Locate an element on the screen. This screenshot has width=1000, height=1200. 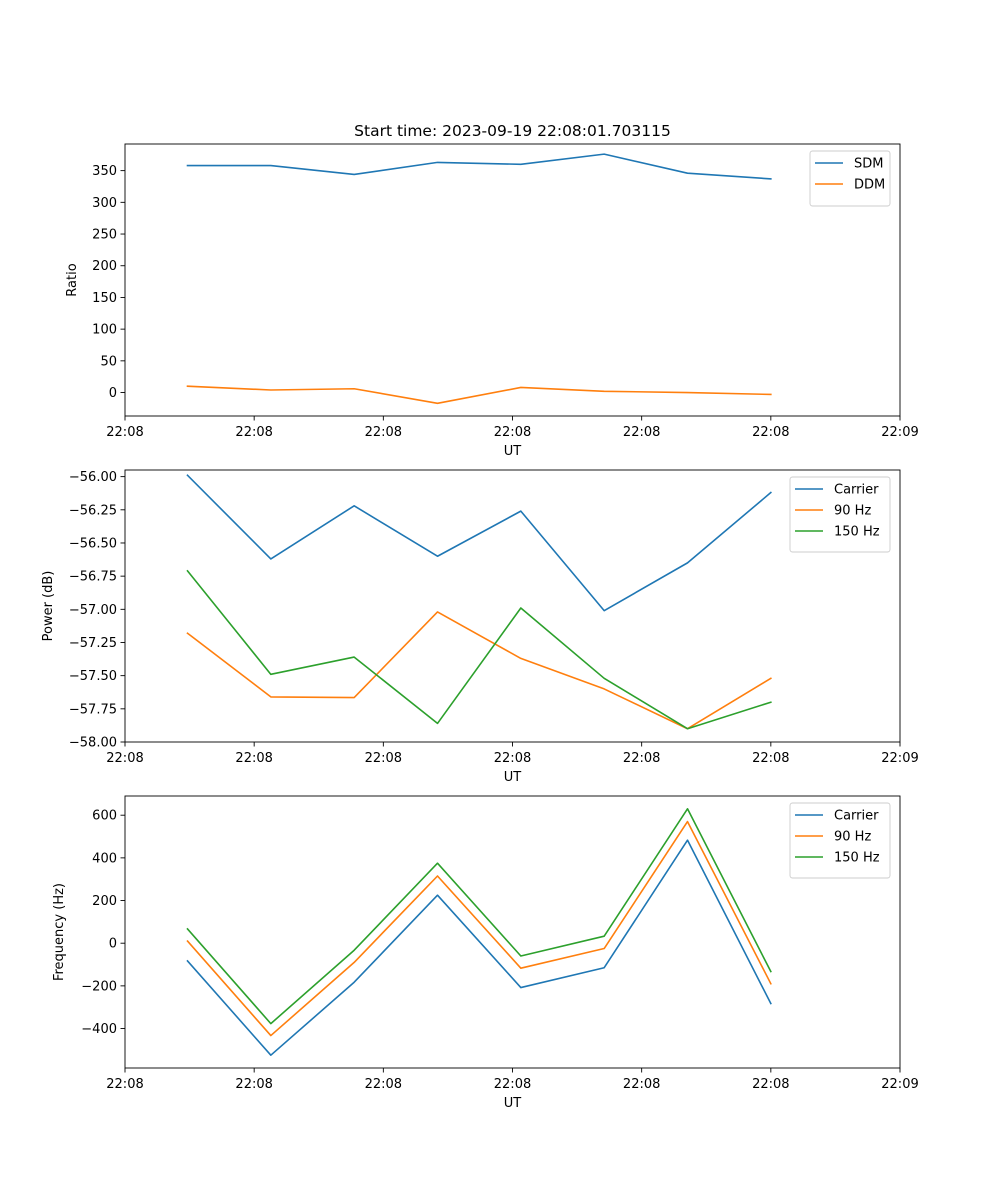
chart-3-y-axis-label: Frequency (Hz) is located at coordinates (59, 932).